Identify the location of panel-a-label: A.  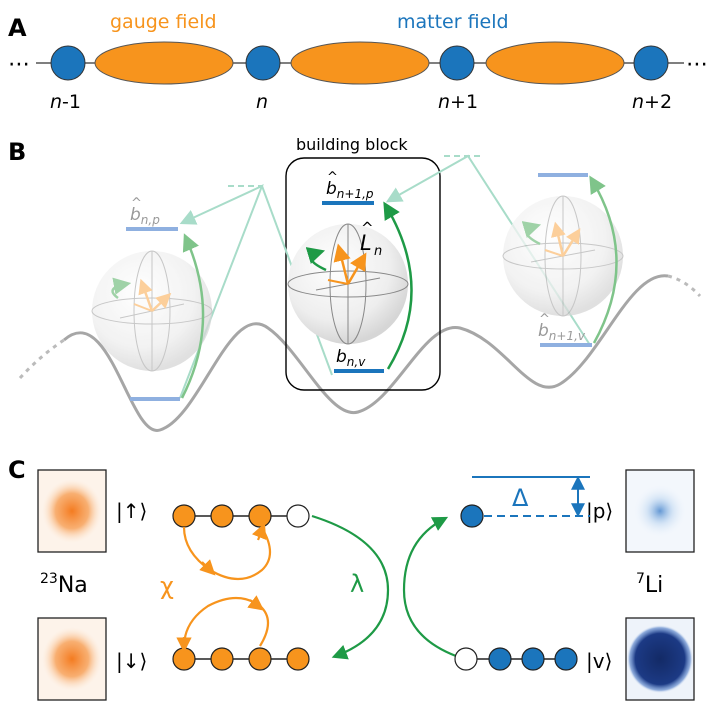
(17, 28).